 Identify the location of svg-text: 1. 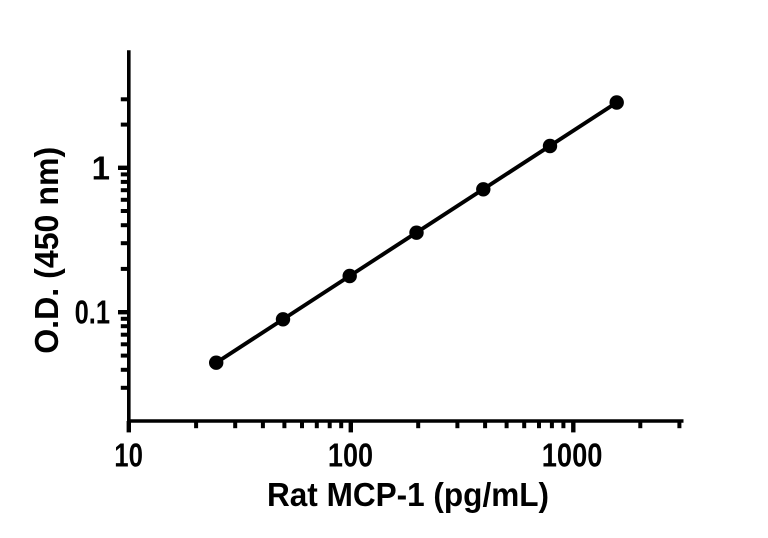
(101, 167).